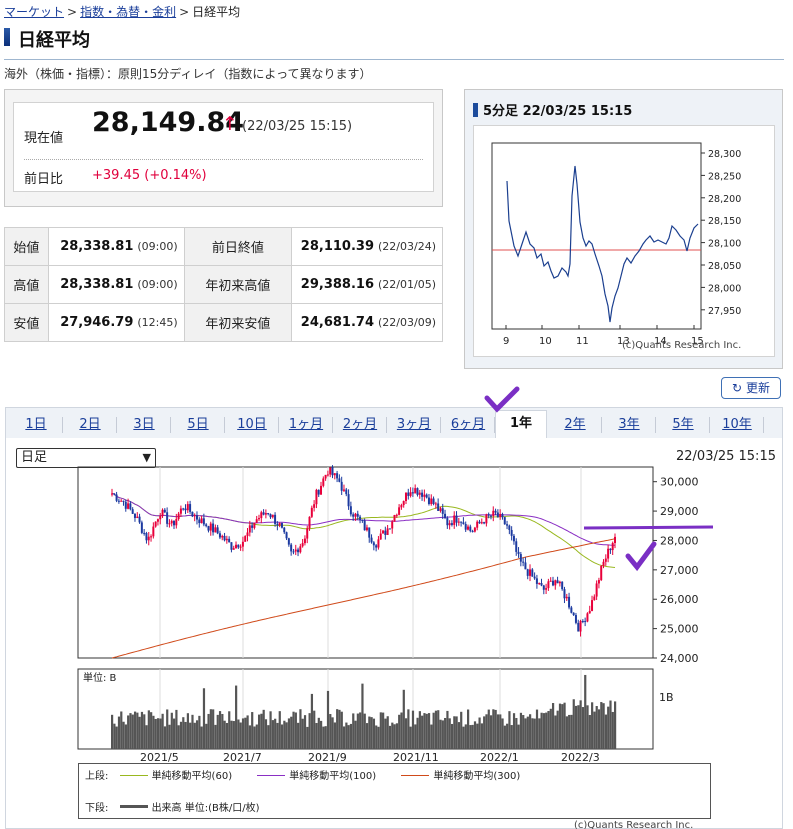  Describe the element at coordinates (724, 288) in the screenshot. I see `intraday-y-tick-label: 28,000` at that location.